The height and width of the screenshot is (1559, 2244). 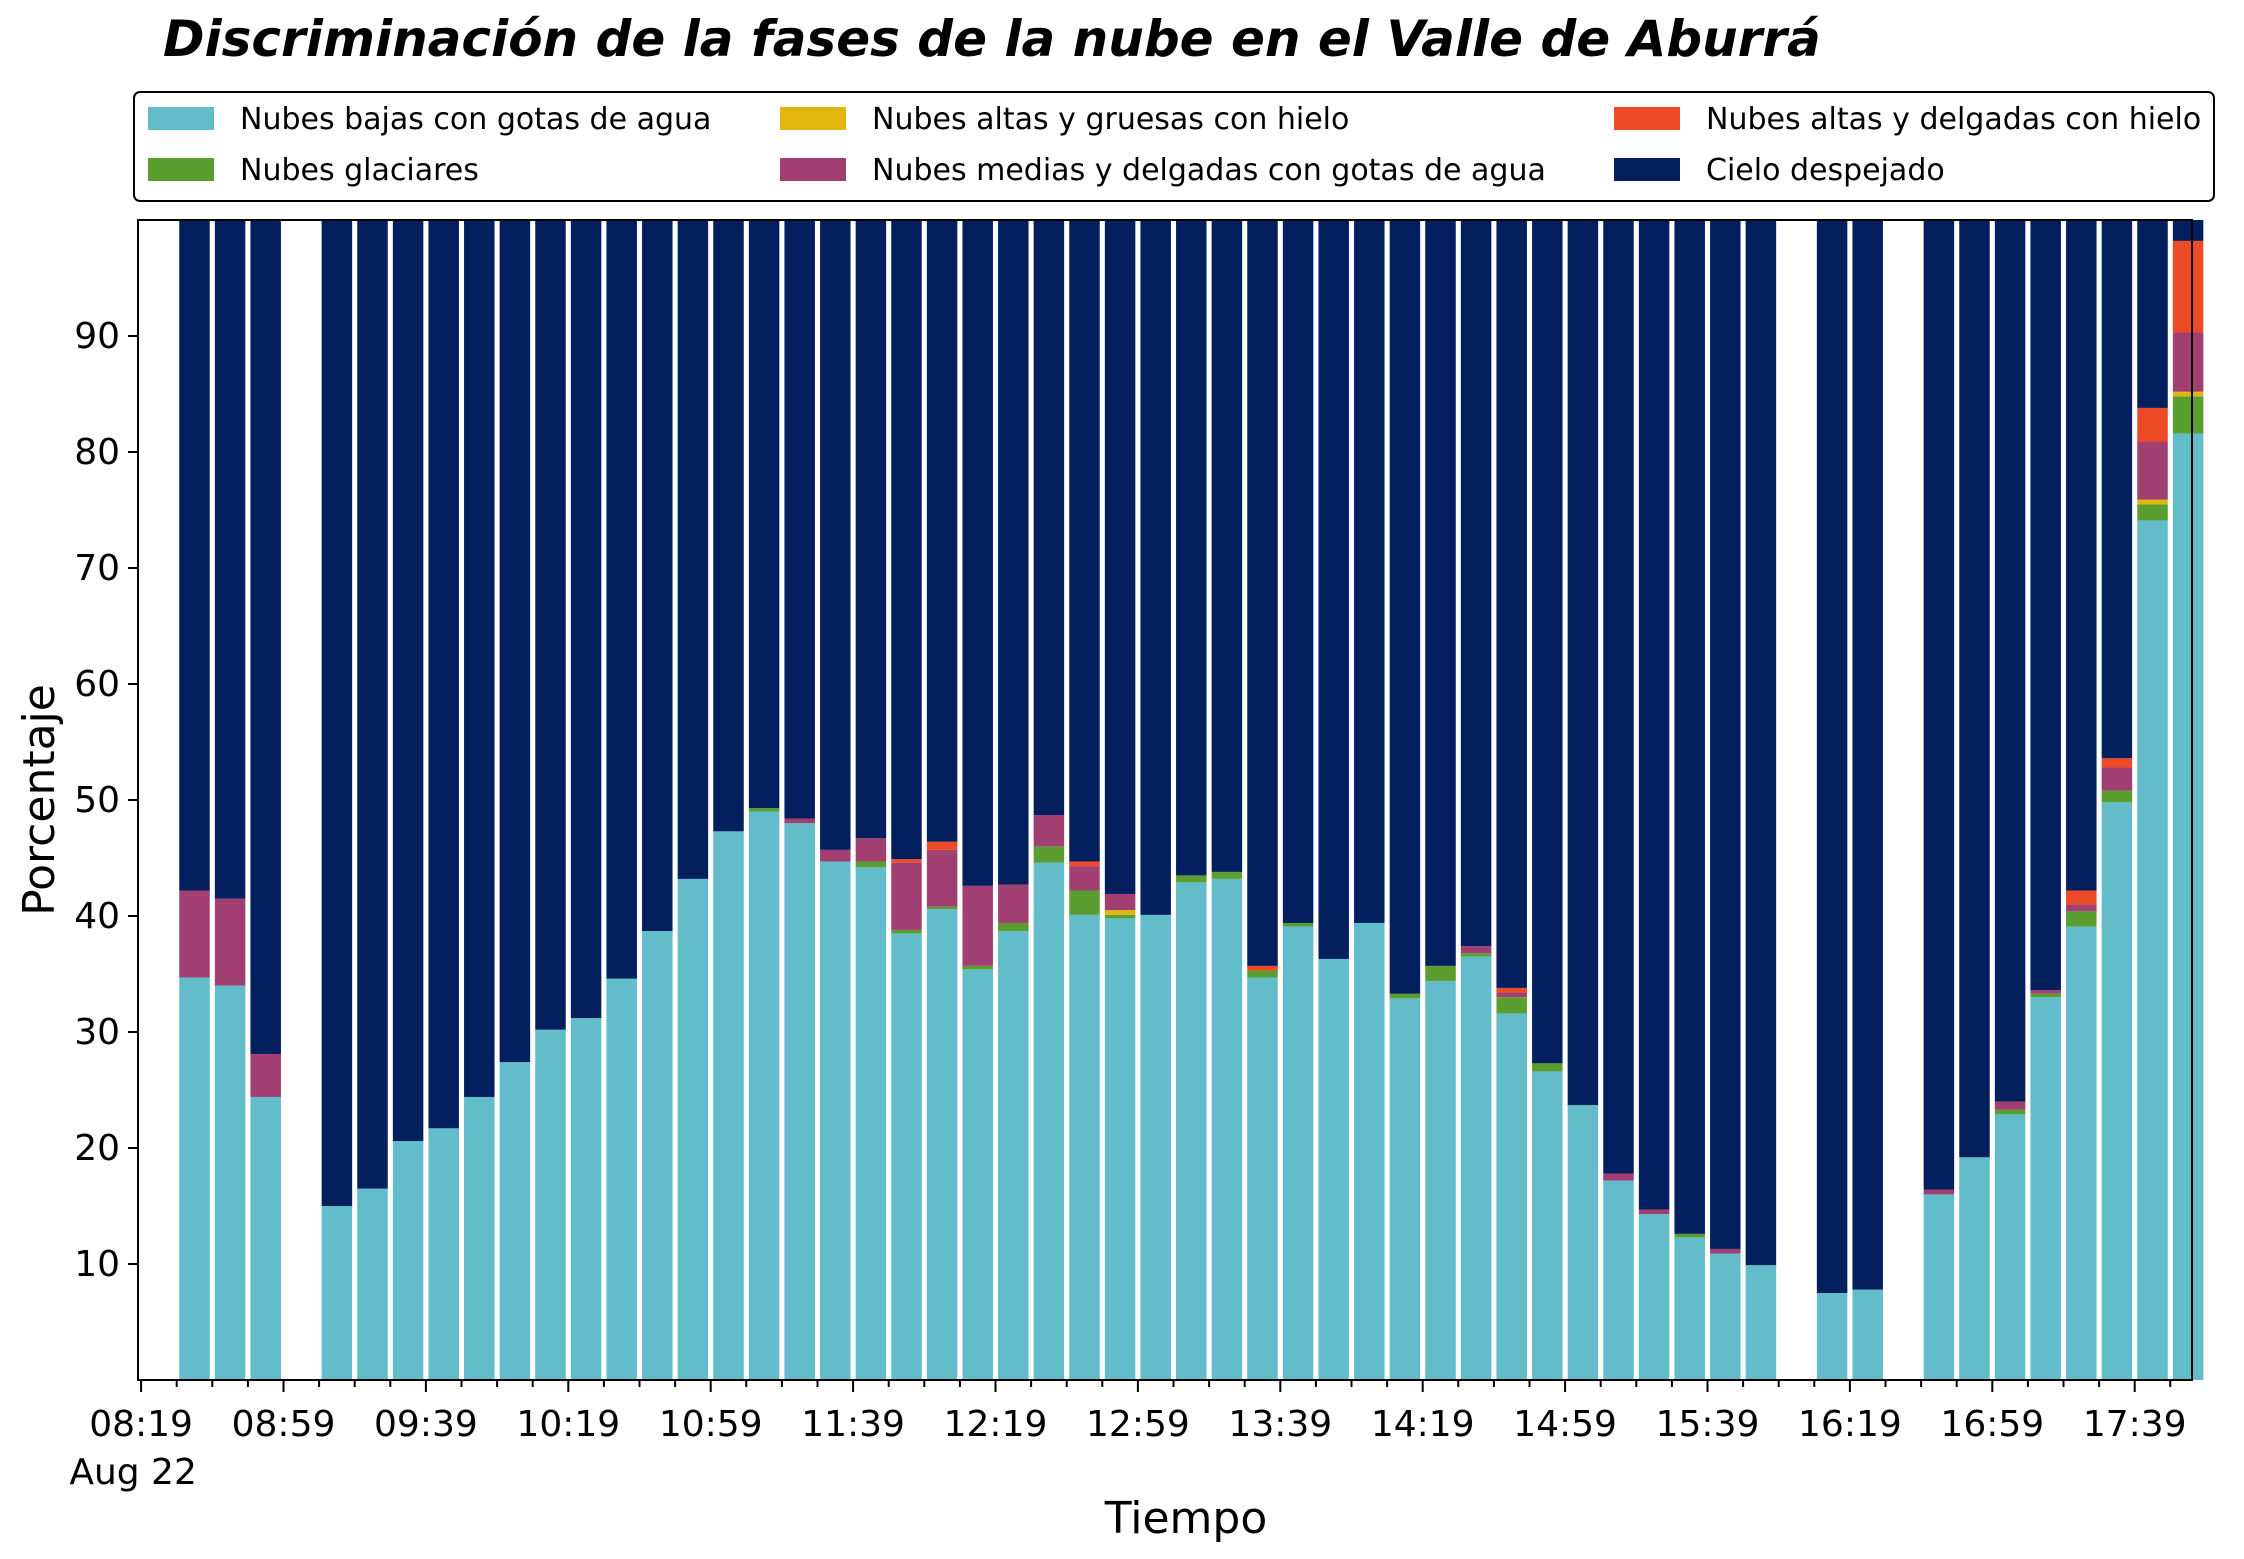 What do you see at coordinates (1423, 1424) in the screenshot?
I see `x-tick-label: 14:19` at bounding box center [1423, 1424].